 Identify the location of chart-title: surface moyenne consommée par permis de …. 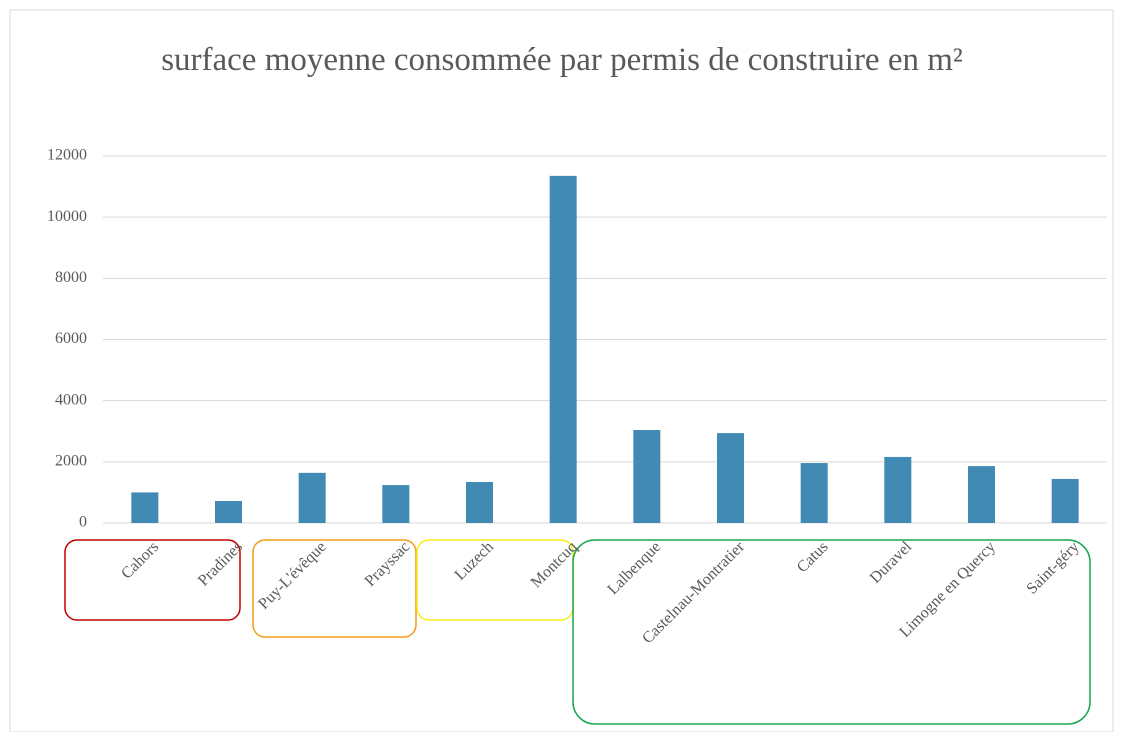
(562, 60).